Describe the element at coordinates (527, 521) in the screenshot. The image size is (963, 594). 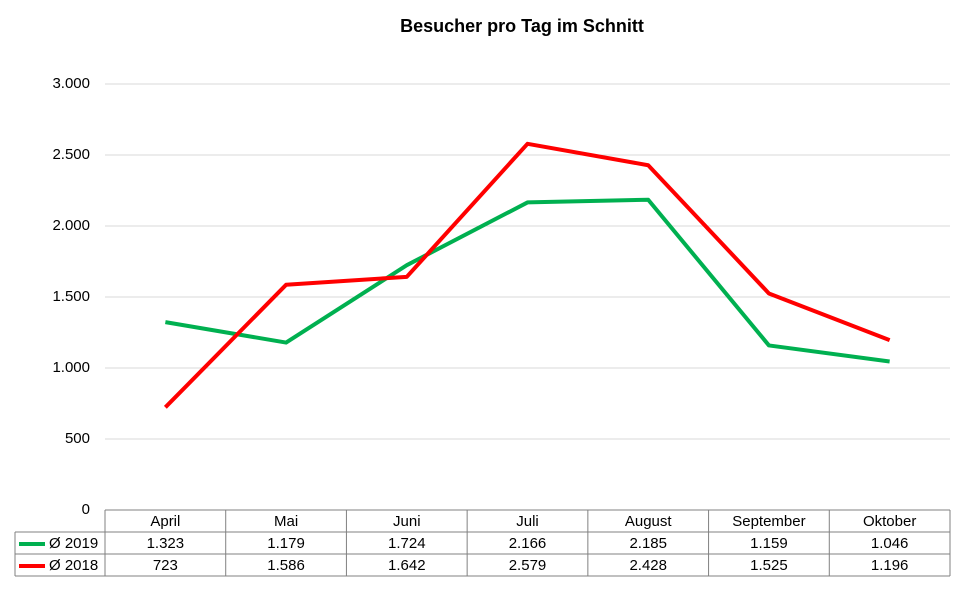
I see `x-tick-label: Juli` at that location.